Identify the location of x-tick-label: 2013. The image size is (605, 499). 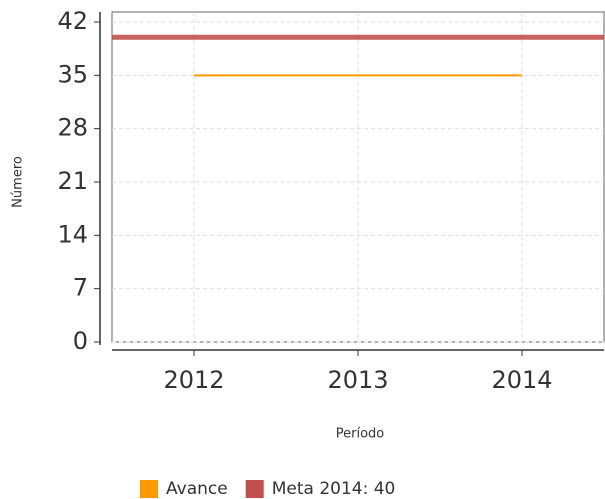
(357, 380).